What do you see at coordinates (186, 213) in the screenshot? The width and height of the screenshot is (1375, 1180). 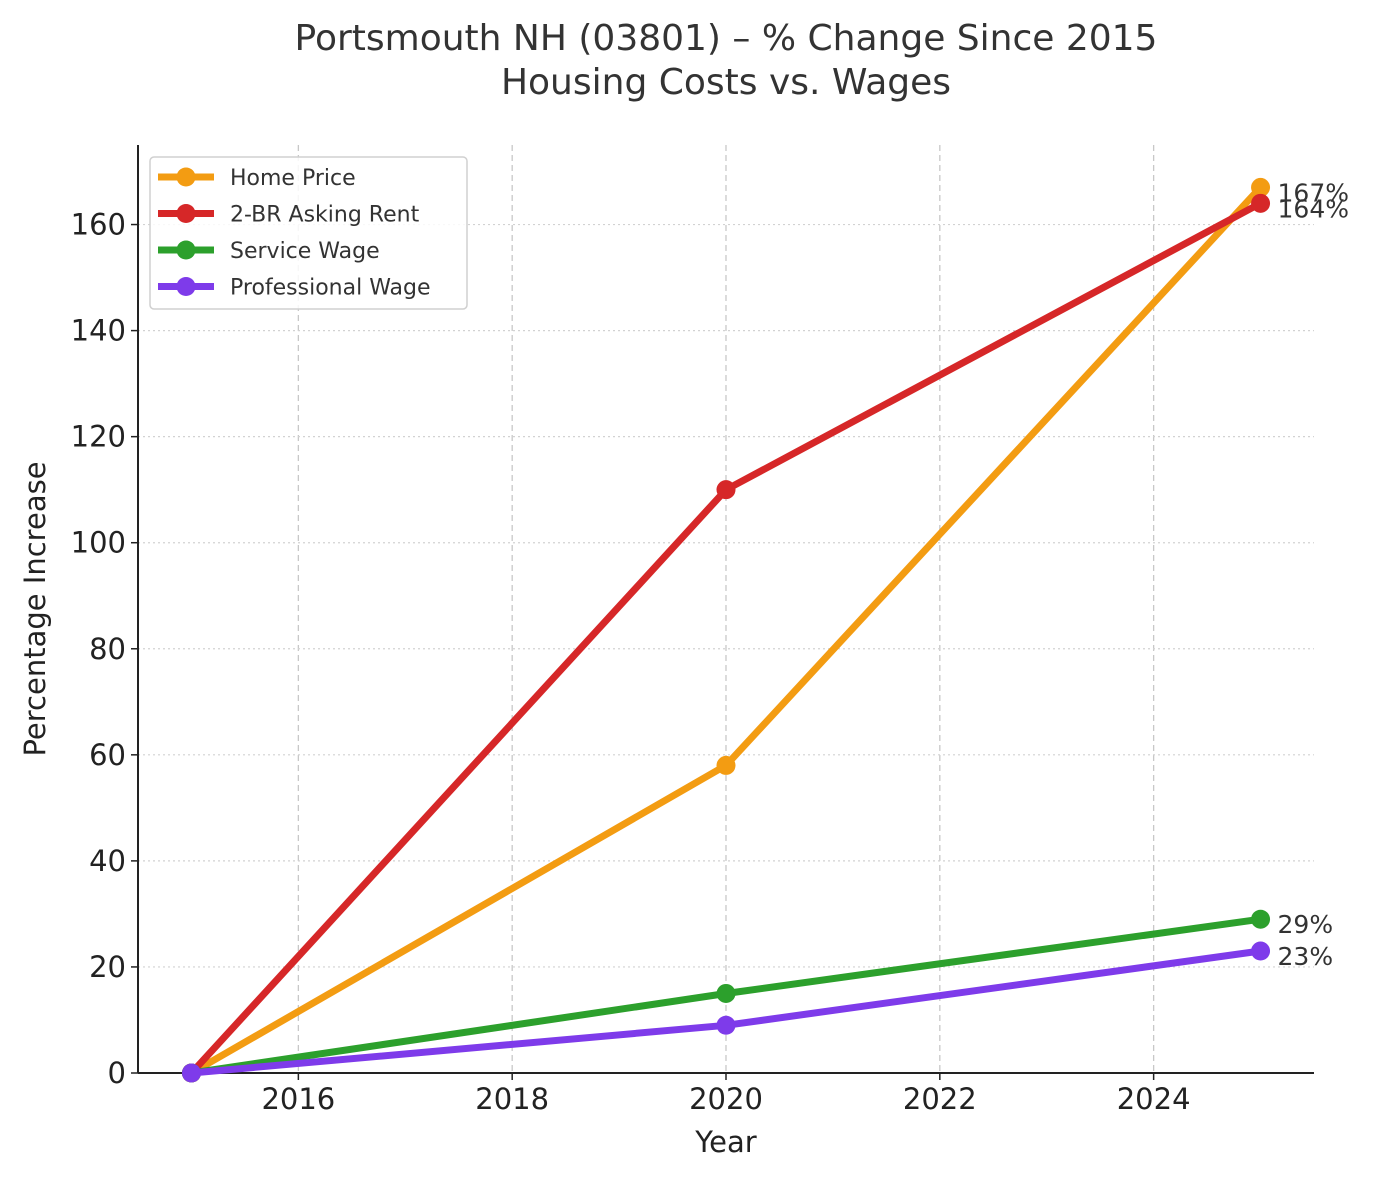 I see `legend-marker-2-br-asking-rent` at bounding box center [186, 213].